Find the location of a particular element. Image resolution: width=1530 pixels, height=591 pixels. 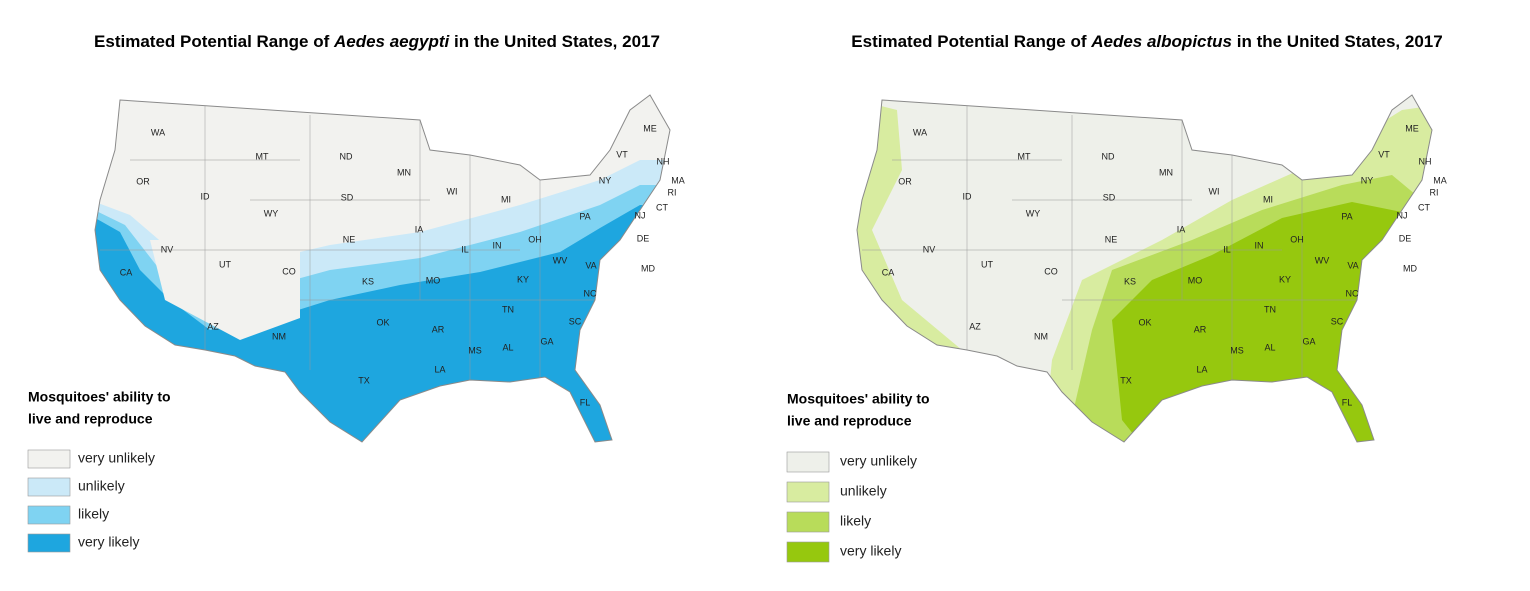

title-species: Aedes aegypti is located at coordinates (392, 41).